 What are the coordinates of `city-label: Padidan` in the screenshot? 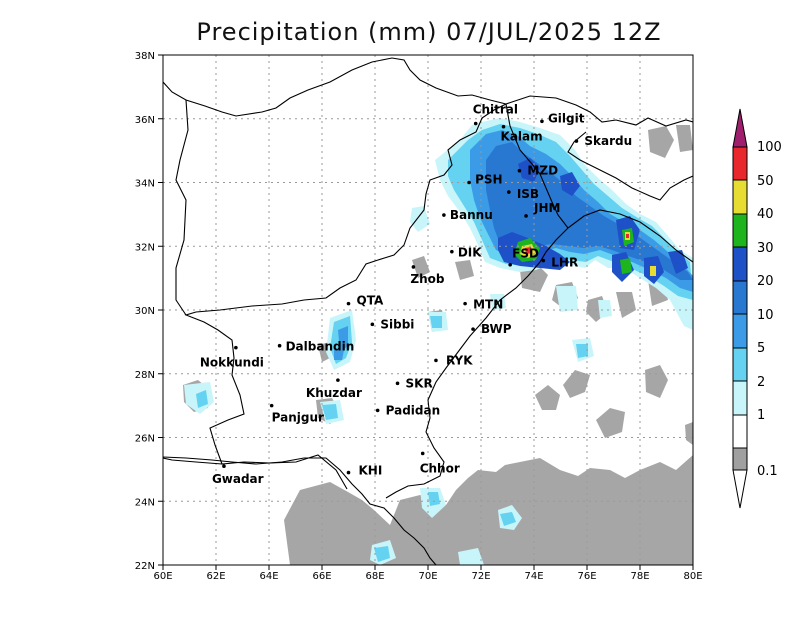 It's located at (413, 410).